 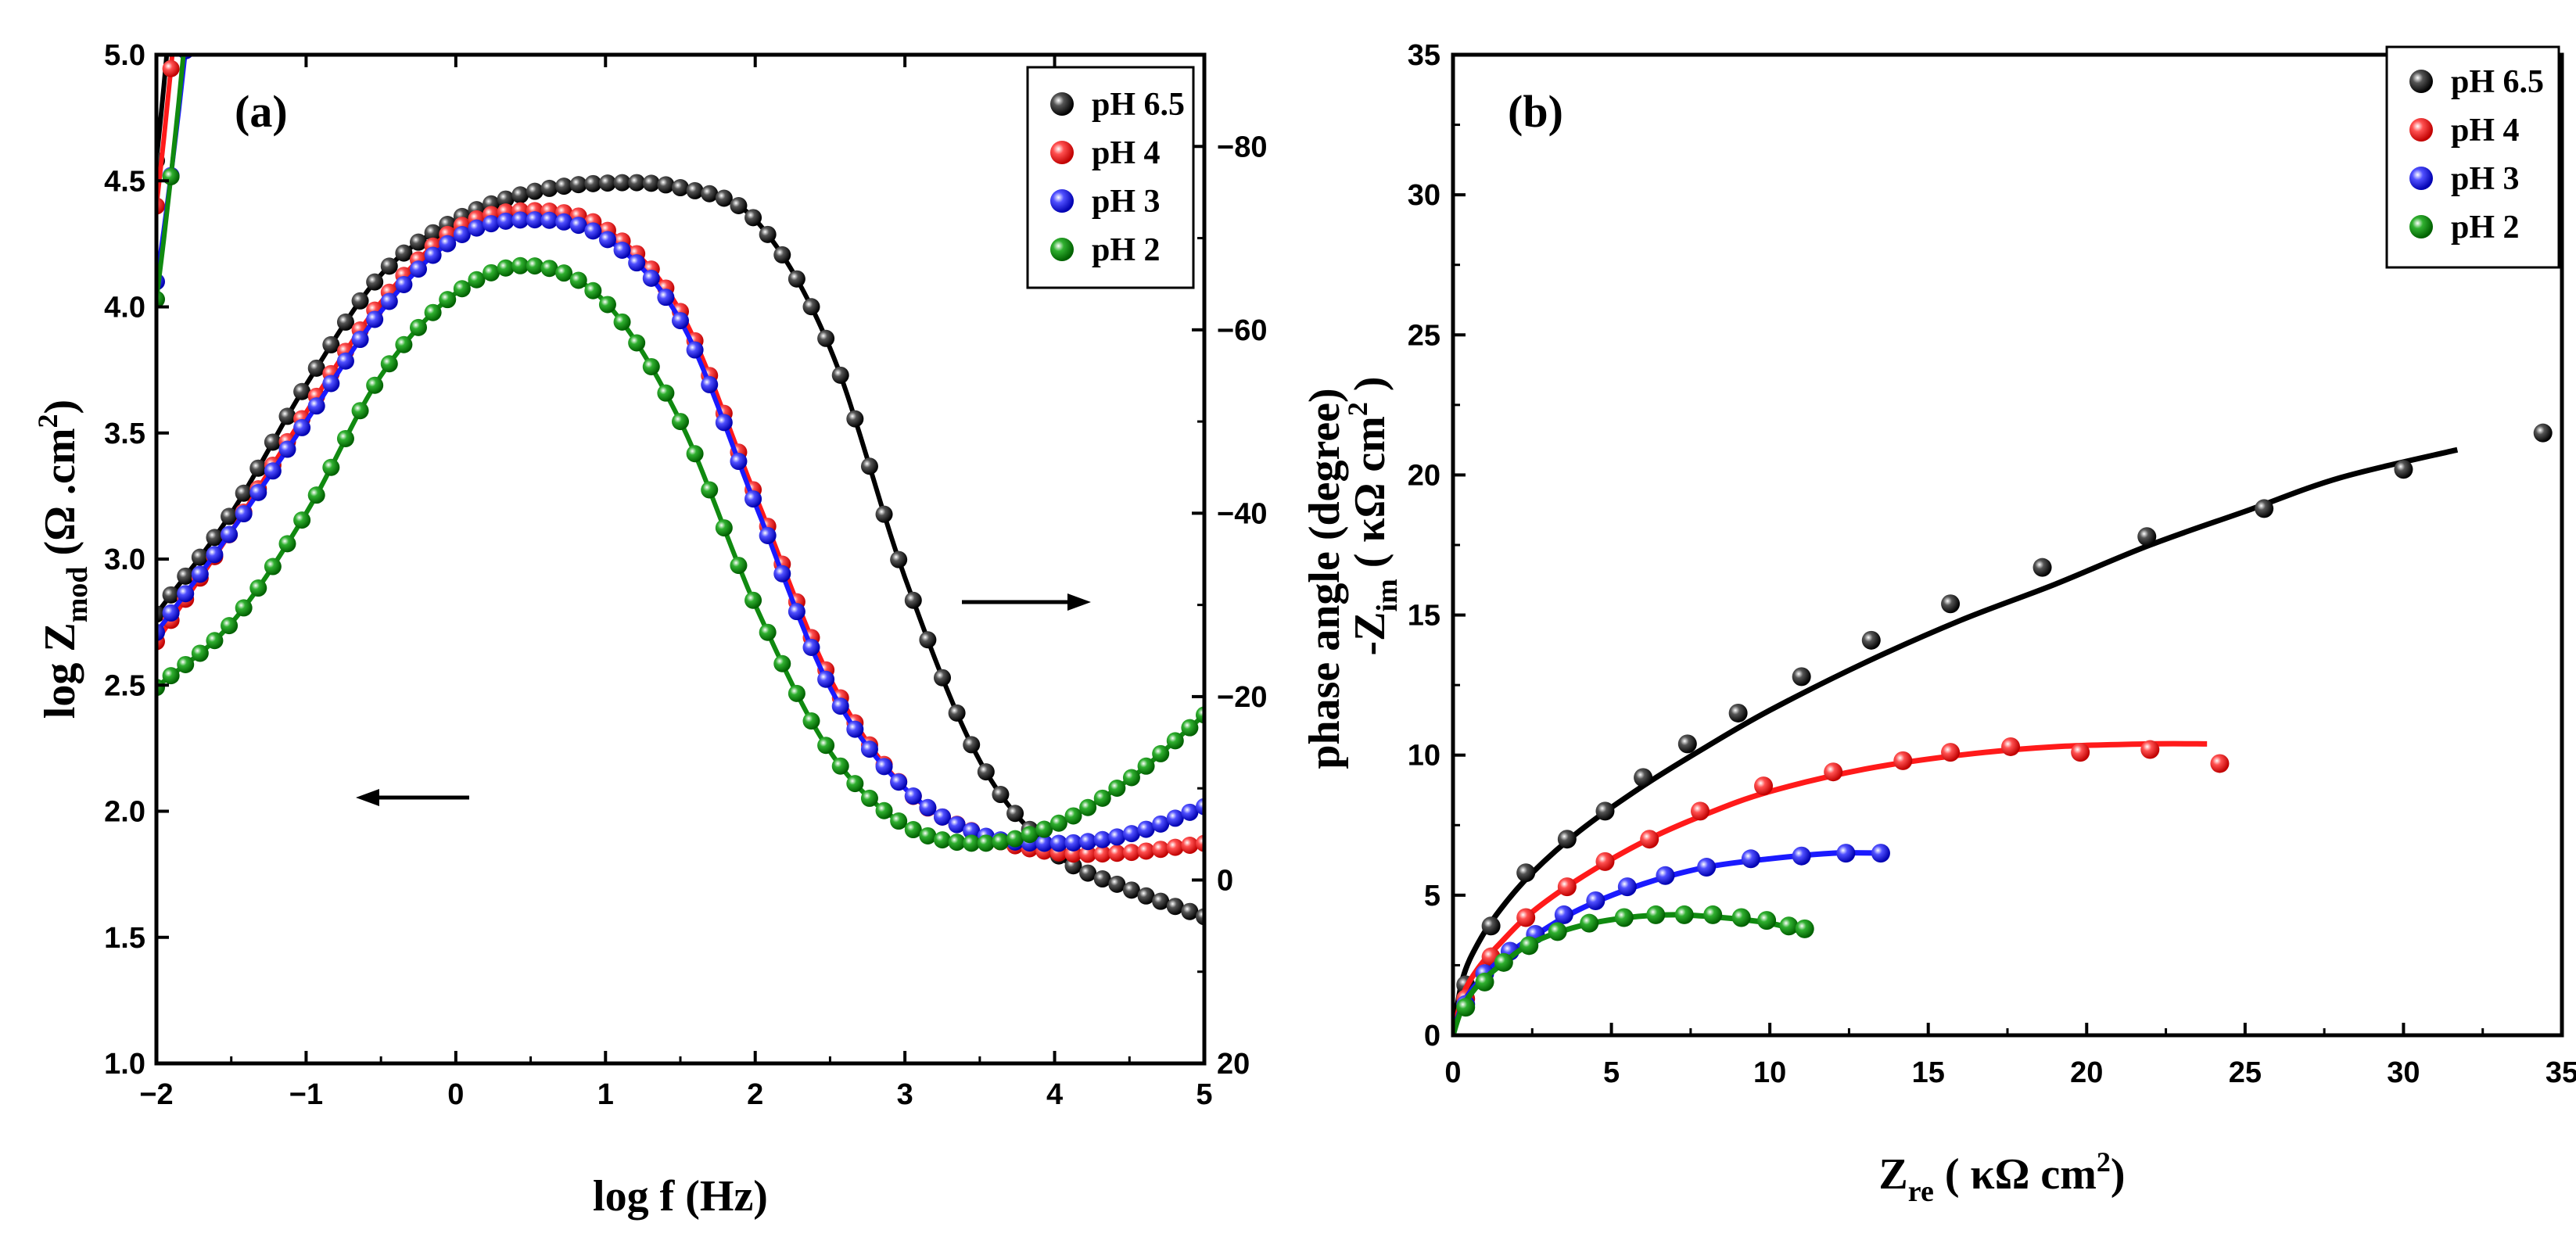 I want to click on panel-b-ytick-label: 5, so click(x=1432, y=896).